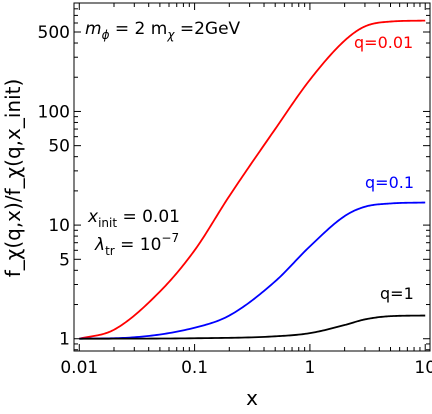 The height and width of the screenshot is (414, 432). I want to click on y-axis-label: f_χ(q,x)/f_χ(q,x_init), so click(13, 178).